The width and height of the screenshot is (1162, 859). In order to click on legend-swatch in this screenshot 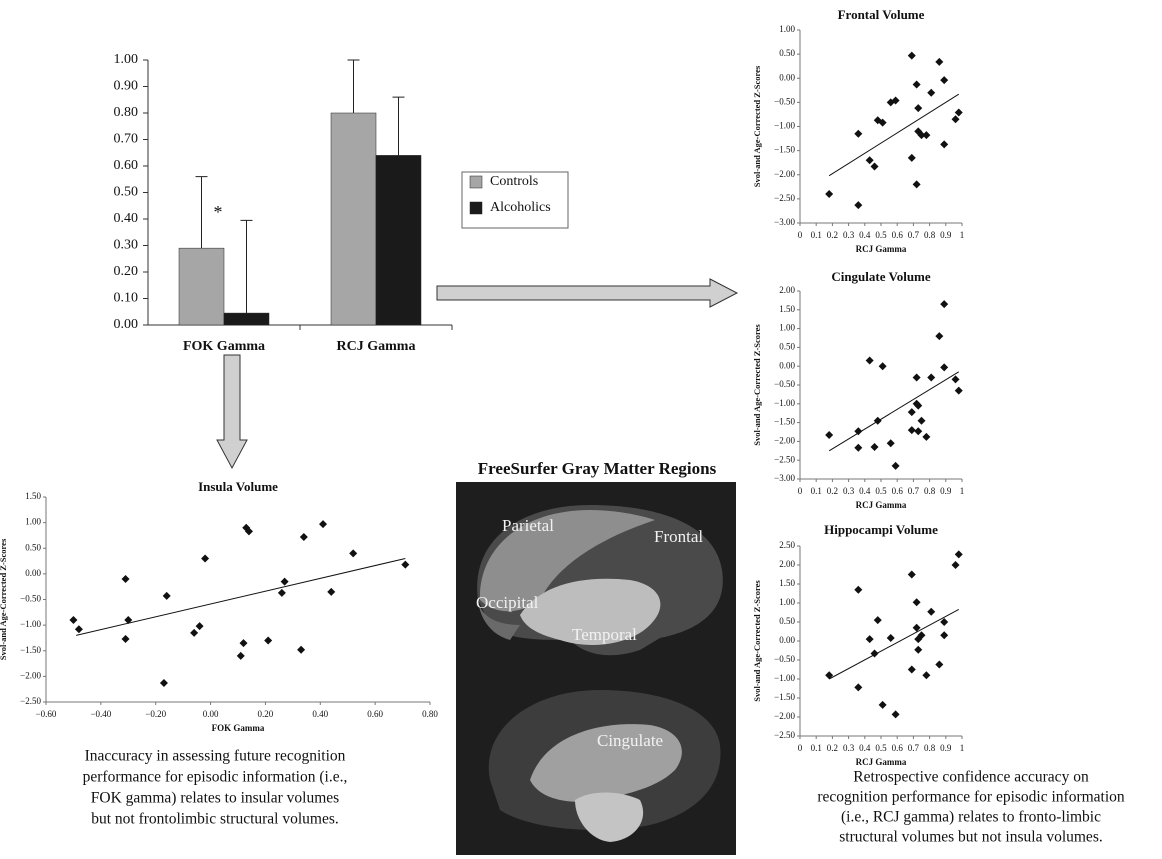, I will do `click(476, 182)`.